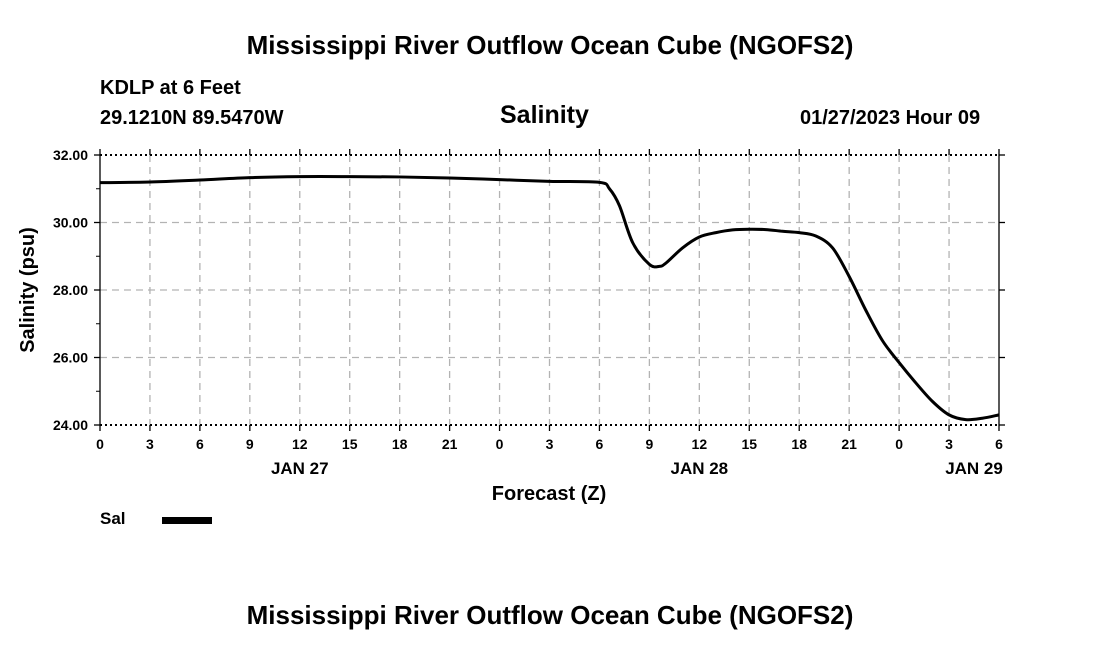 The width and height of the screenshot is (1100, 650). Describe the element at coordinates (544, 115) in the screenshot. I see `variable-title: Salinity` at that location.